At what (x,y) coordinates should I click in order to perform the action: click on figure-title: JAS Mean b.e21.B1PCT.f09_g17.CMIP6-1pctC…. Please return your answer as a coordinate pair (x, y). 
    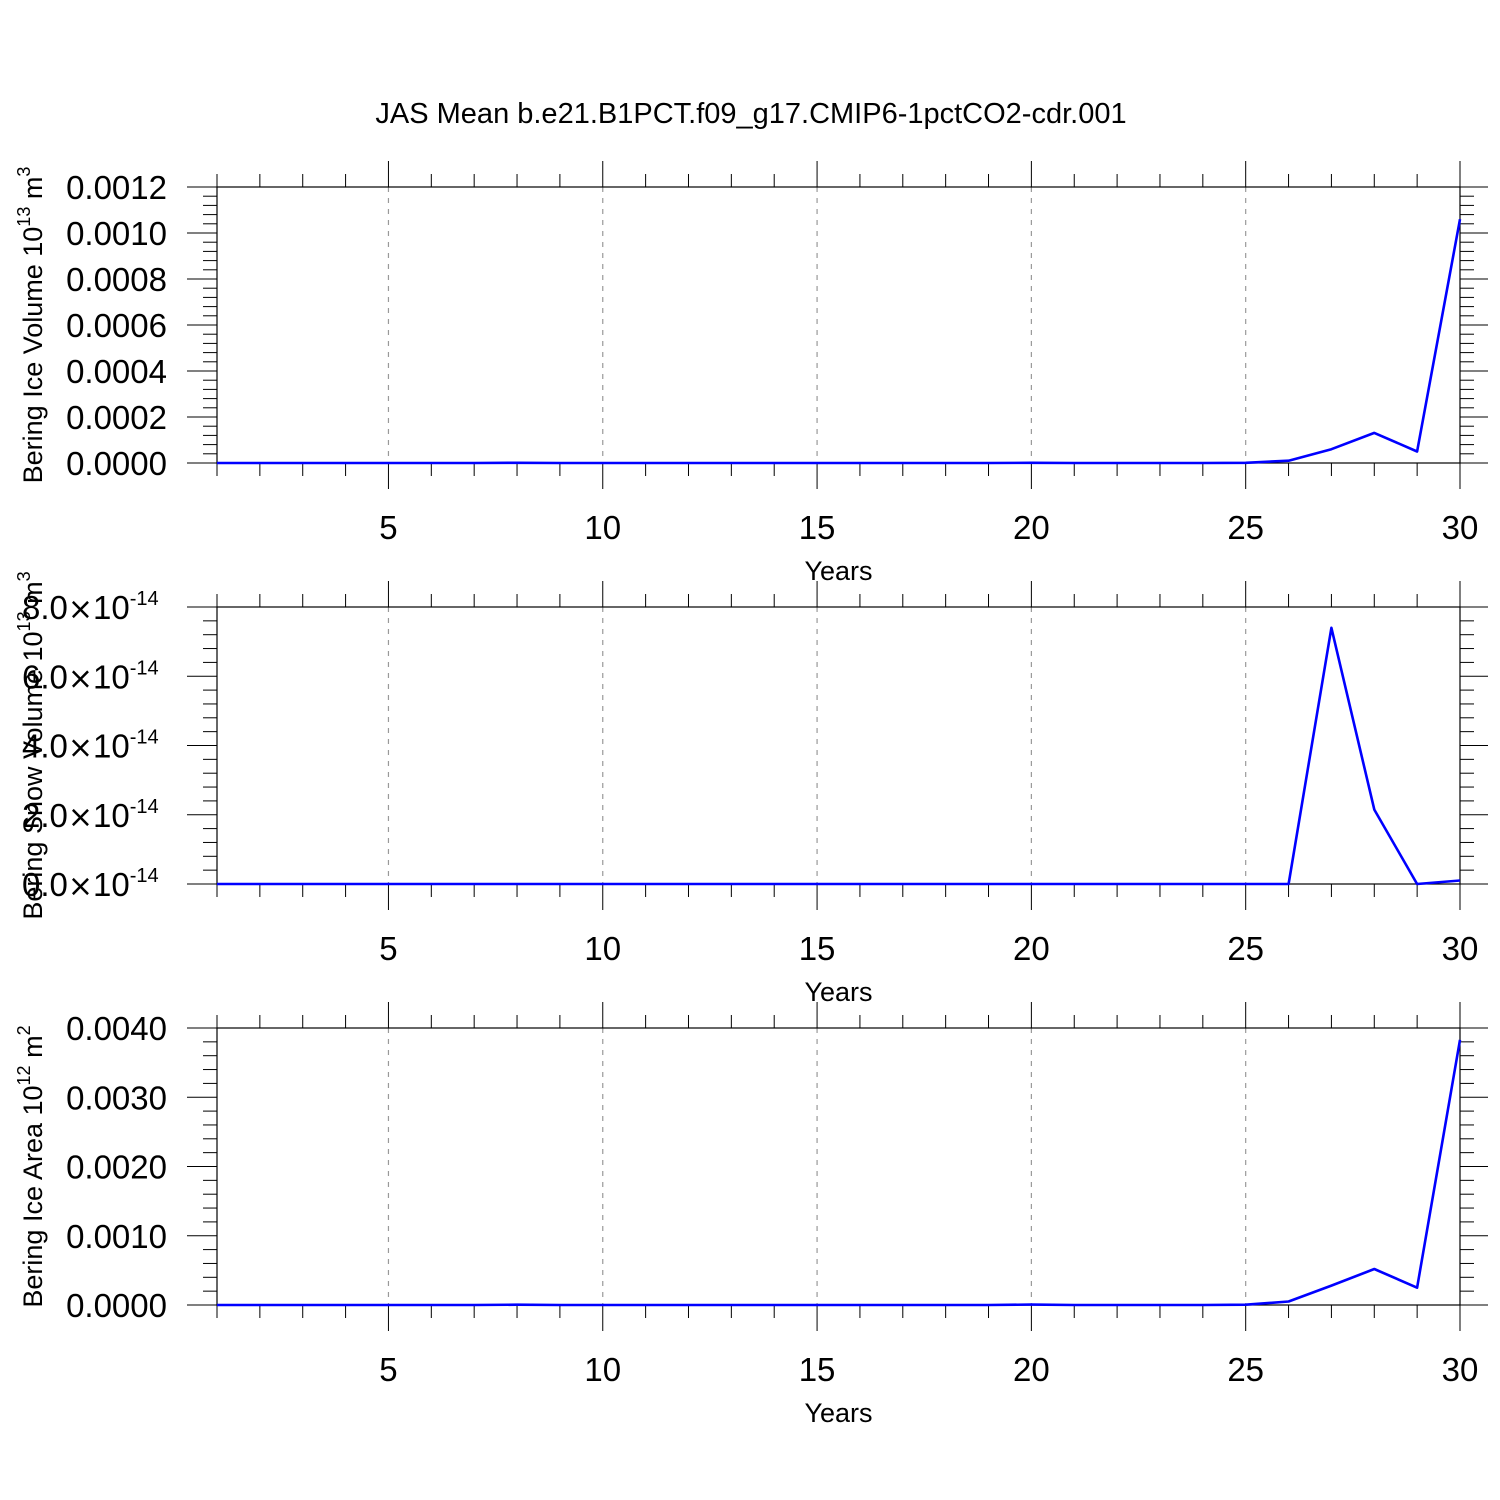
    Looking at the image, I should click on (750, 114).